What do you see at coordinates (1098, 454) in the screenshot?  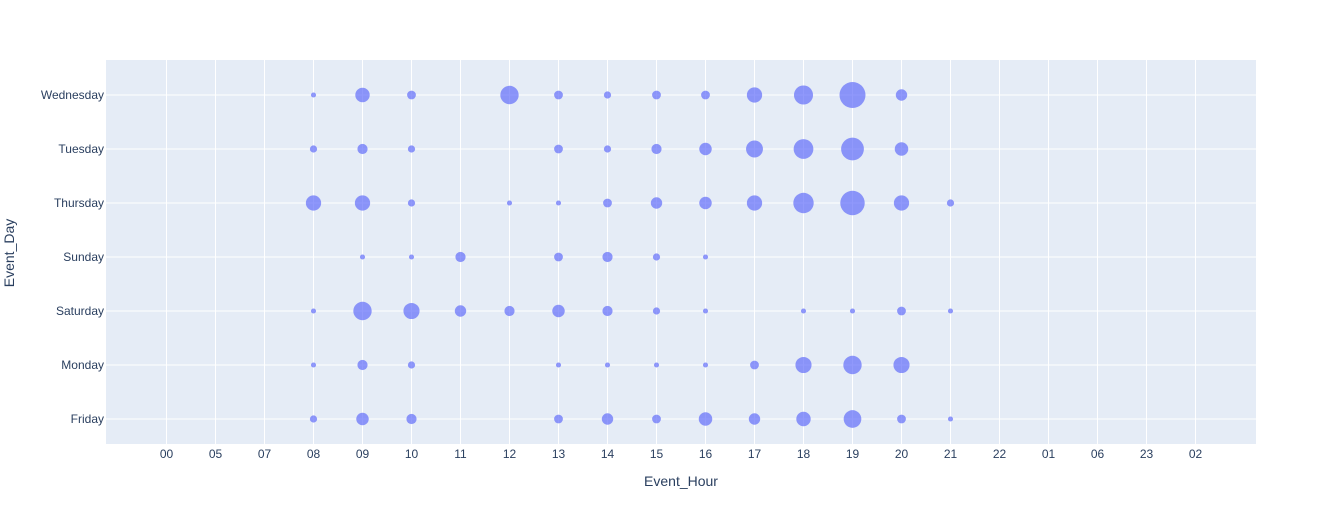 I see `x-tick-label: 06` at bounding box center [1098, 454].